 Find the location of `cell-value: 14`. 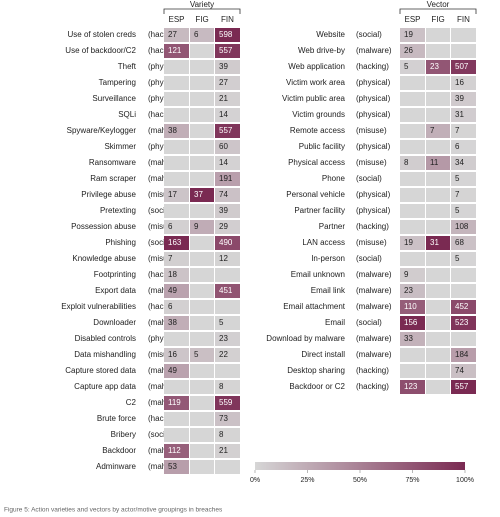

cell-value: 14 is located at coordinates (223, 114).